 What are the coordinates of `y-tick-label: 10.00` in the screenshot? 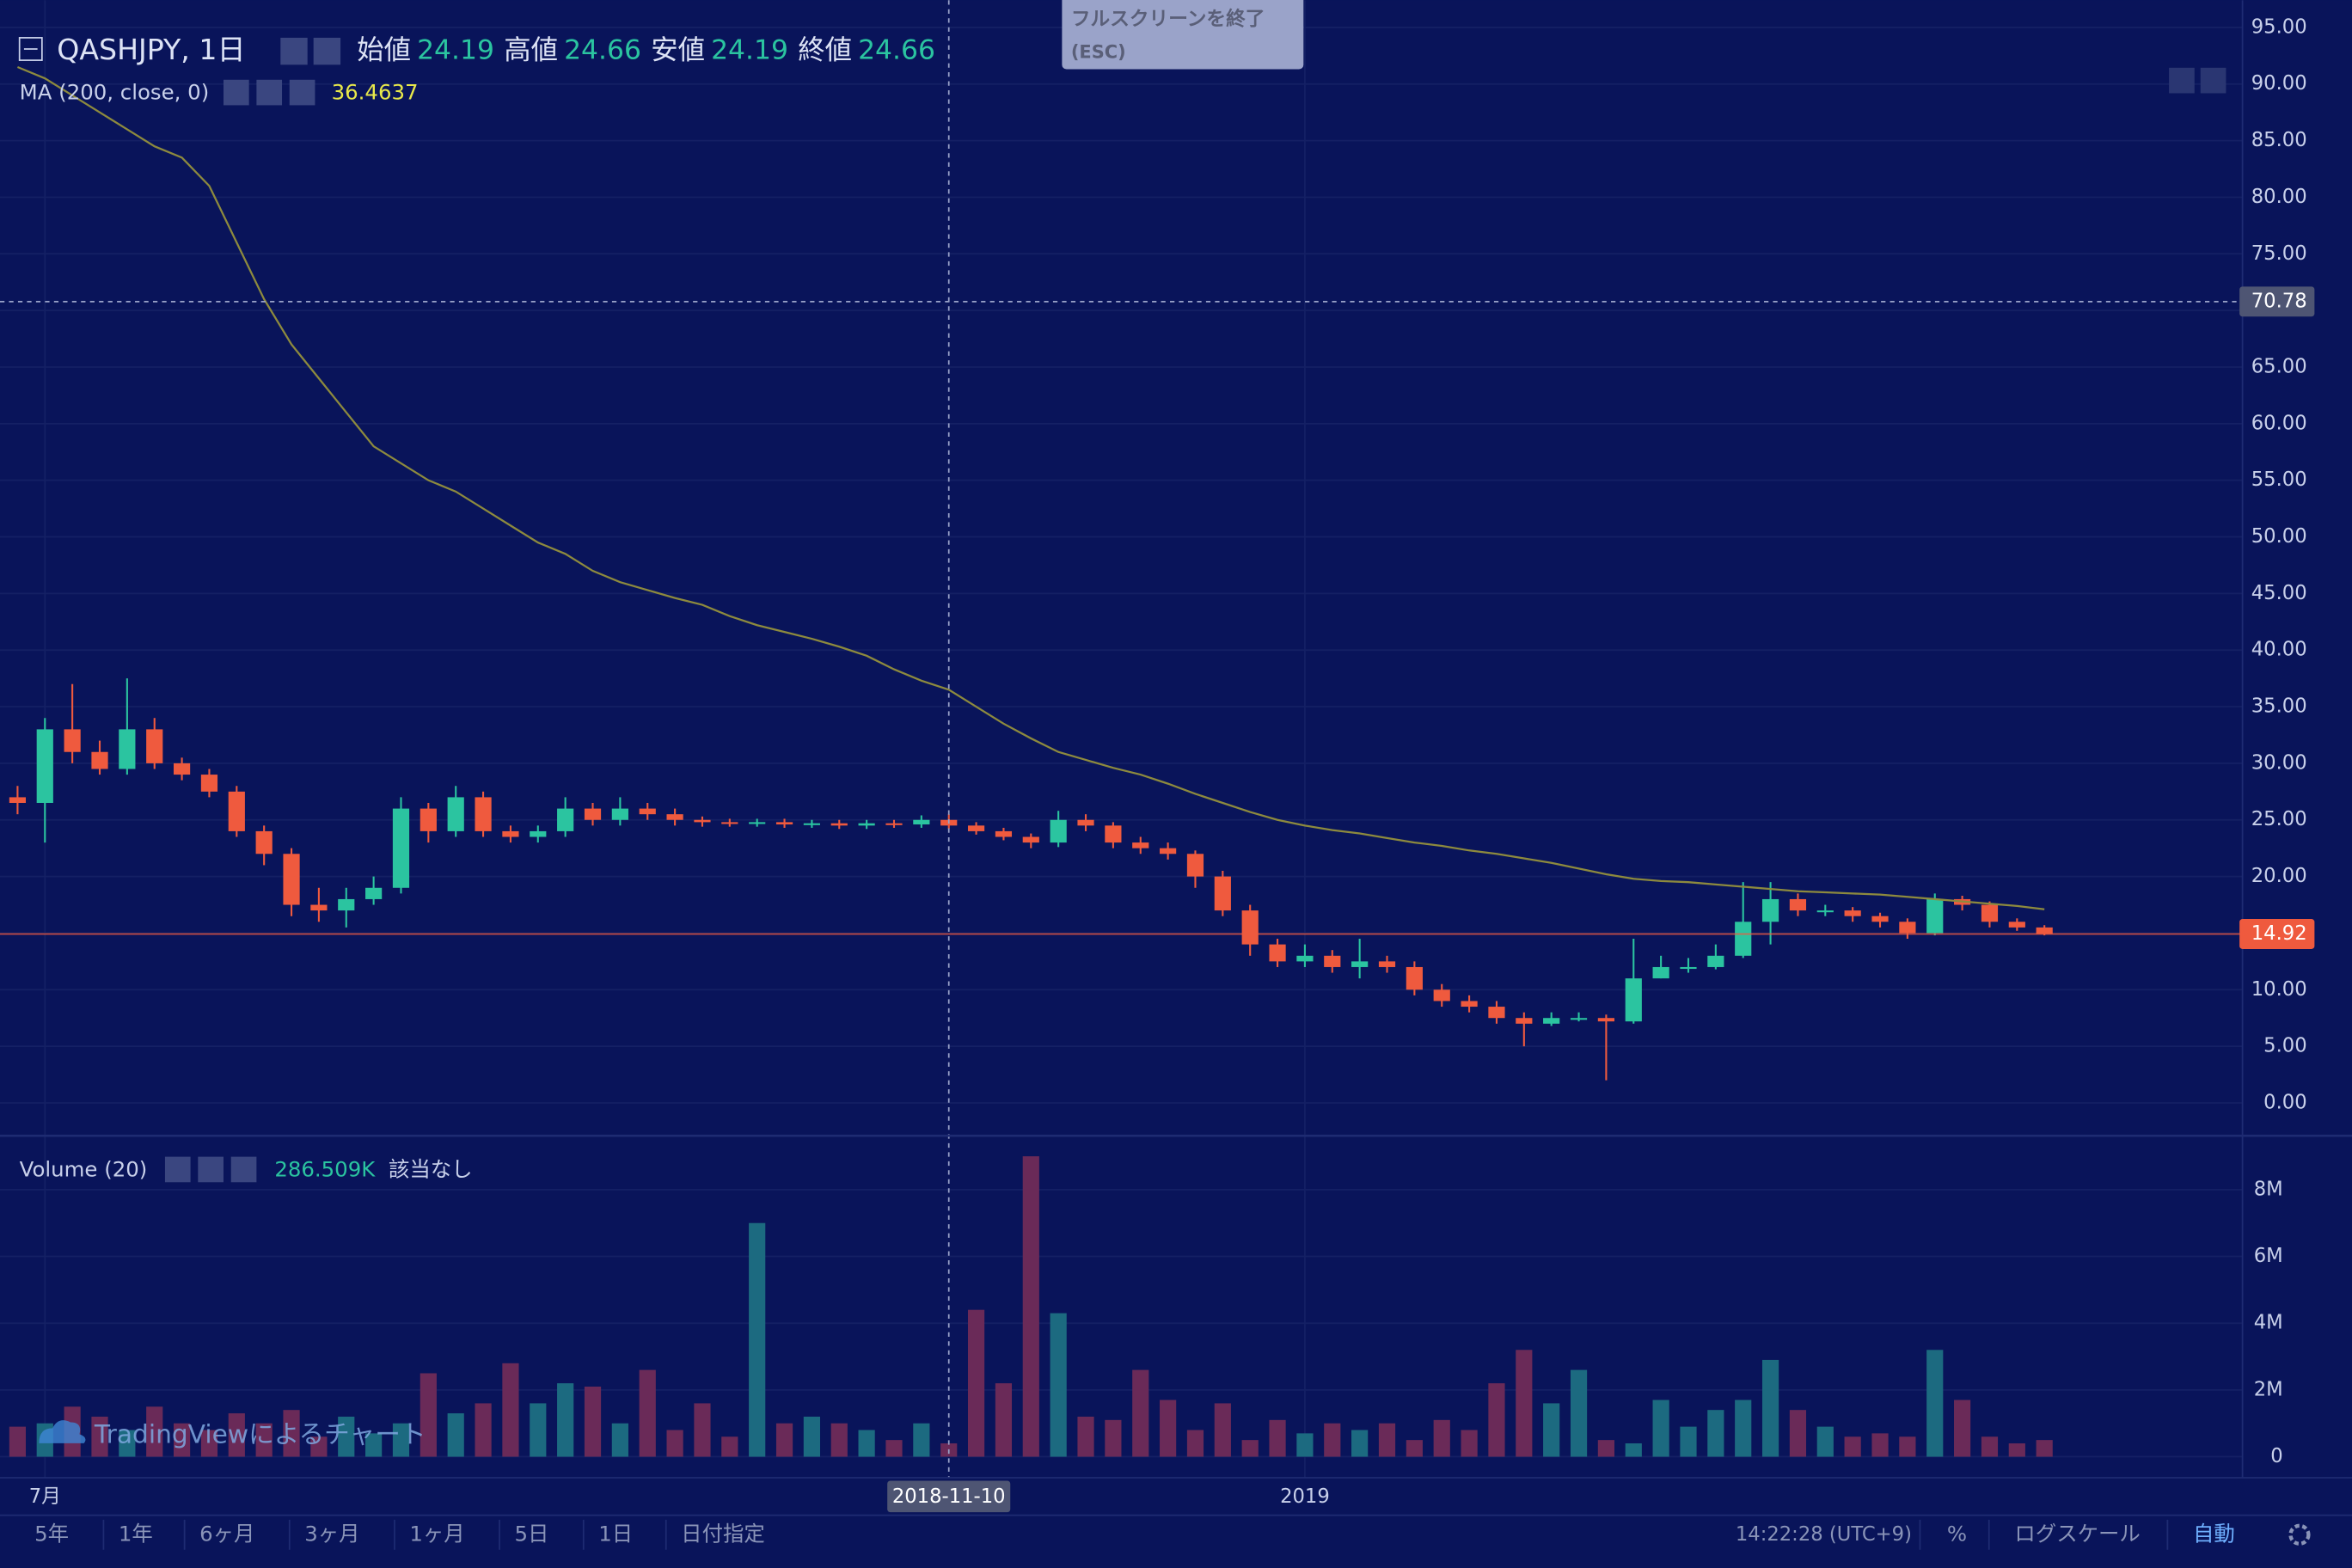 It's located at (2279, 989).